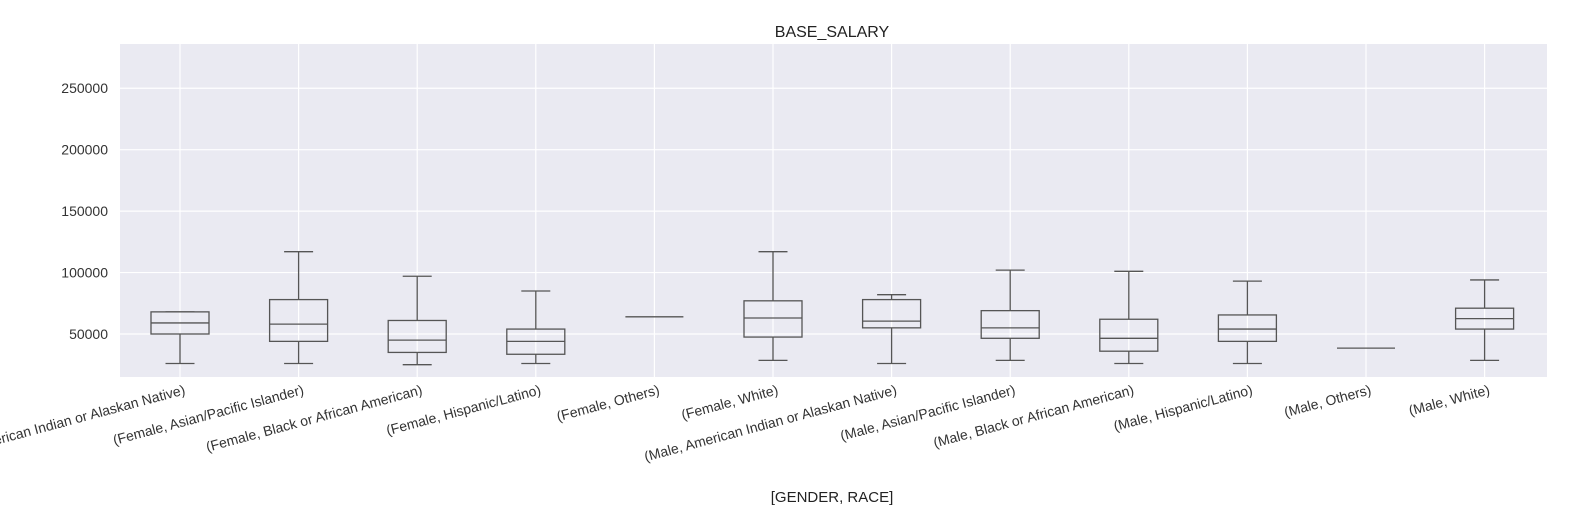  I want to click on y-tick-label: 150000, so click(84, 211).